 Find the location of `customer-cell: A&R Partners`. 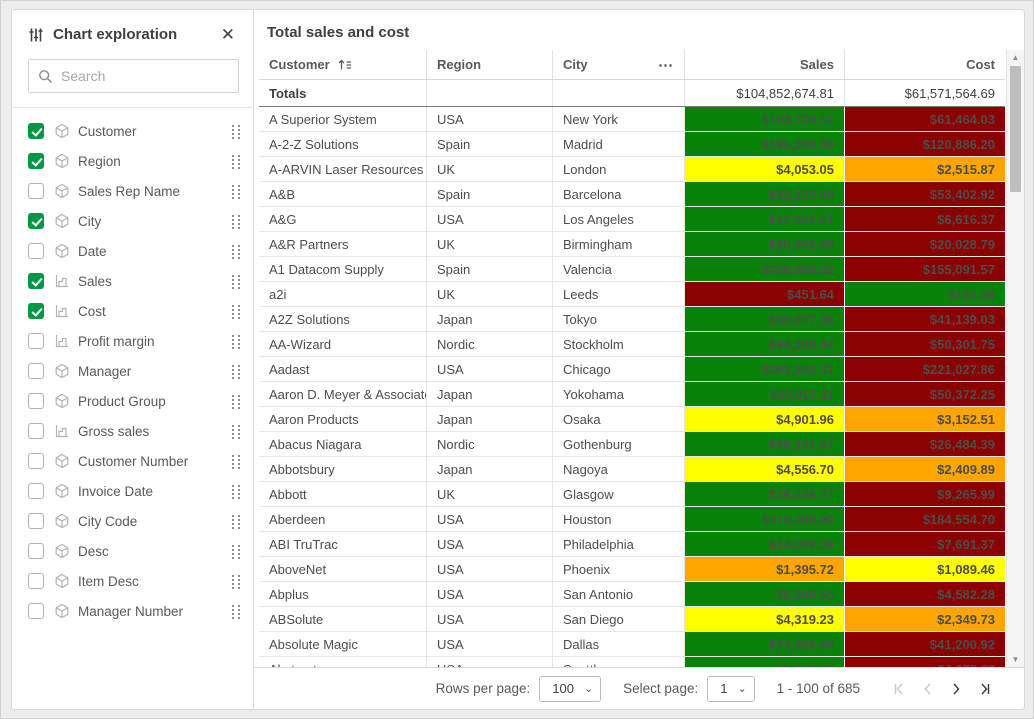

customer-cell: A&R Partners is located at coordinates (343, 244).